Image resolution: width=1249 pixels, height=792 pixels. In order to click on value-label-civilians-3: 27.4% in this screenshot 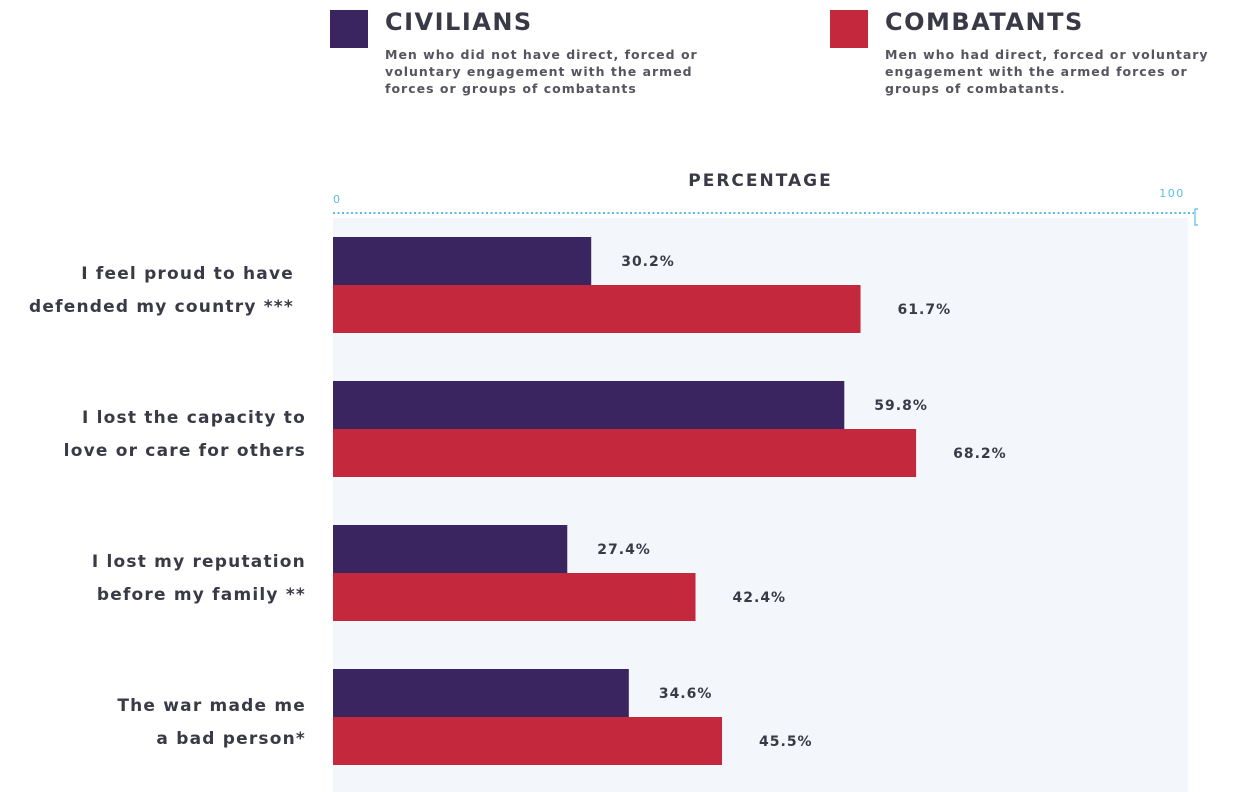, I will do `click(624, 550)`.